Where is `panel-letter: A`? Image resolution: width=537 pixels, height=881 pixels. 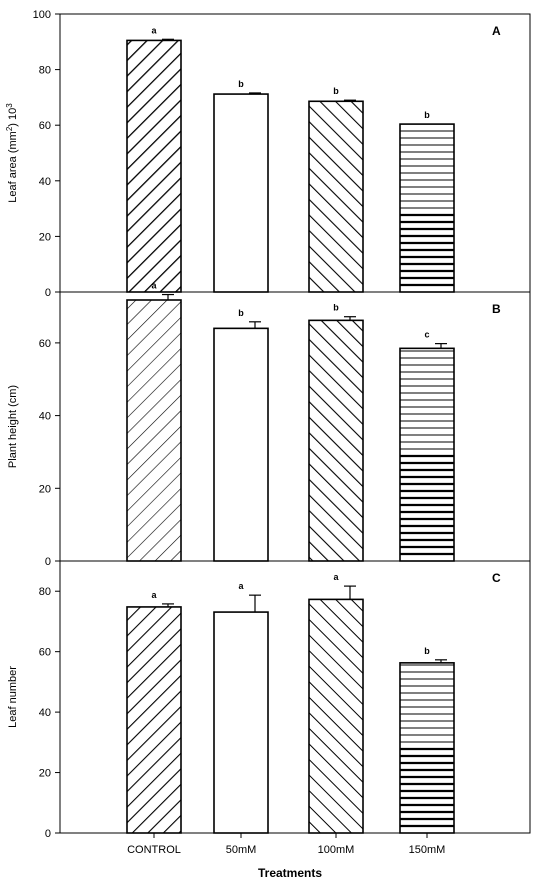 panel-letter: A is located at coordinates (496, 31).